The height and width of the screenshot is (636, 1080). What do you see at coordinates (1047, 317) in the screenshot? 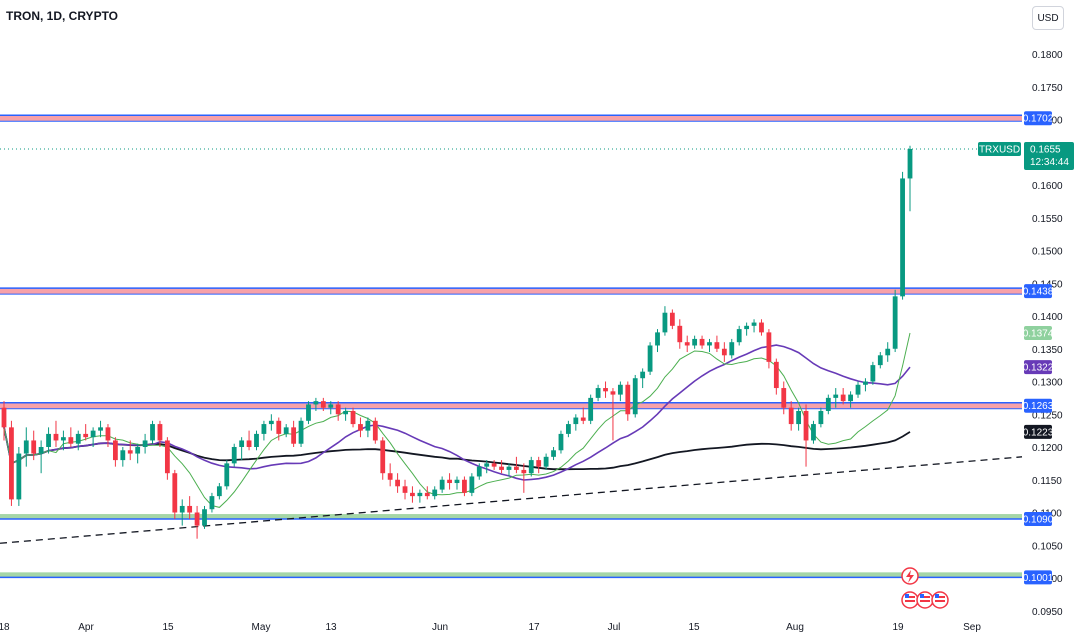
I see `price-tick-label: 0.1400` at bounding box center [1047, 317].